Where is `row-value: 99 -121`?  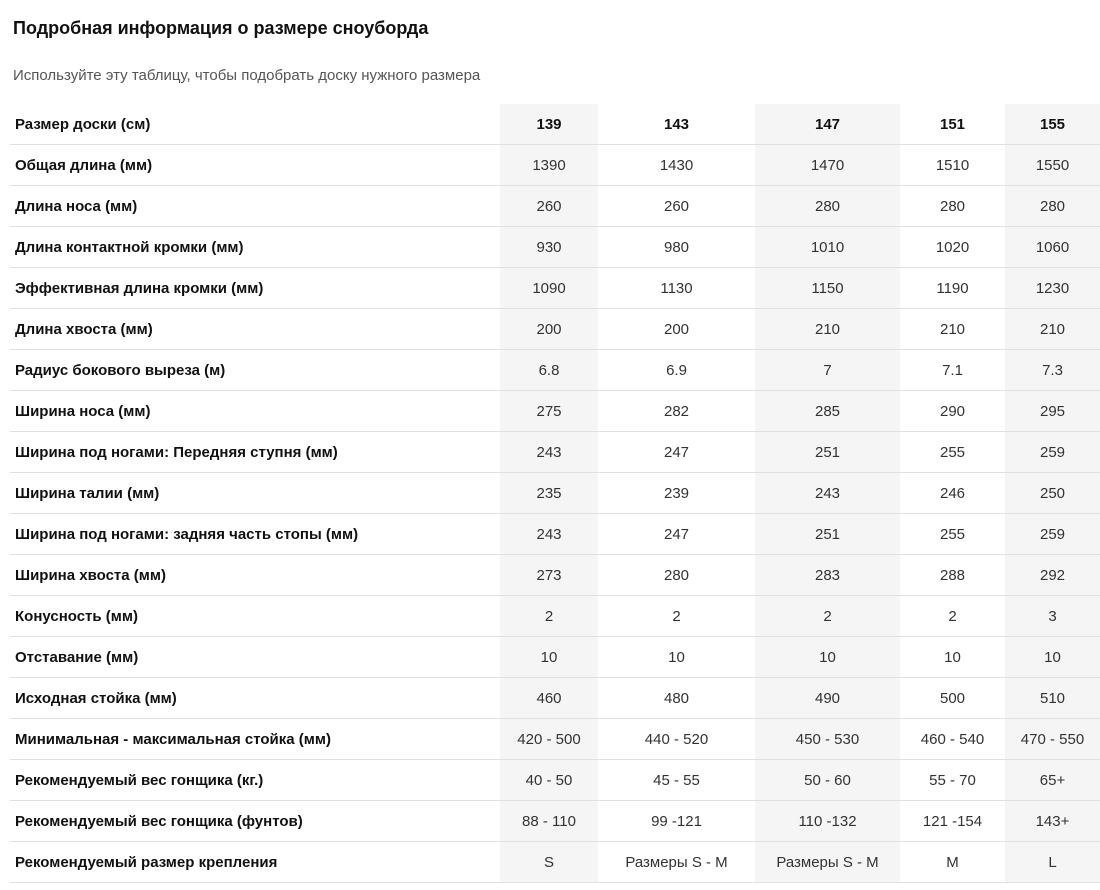 row-value: 99 -121 is located at coordinates (676, 821).